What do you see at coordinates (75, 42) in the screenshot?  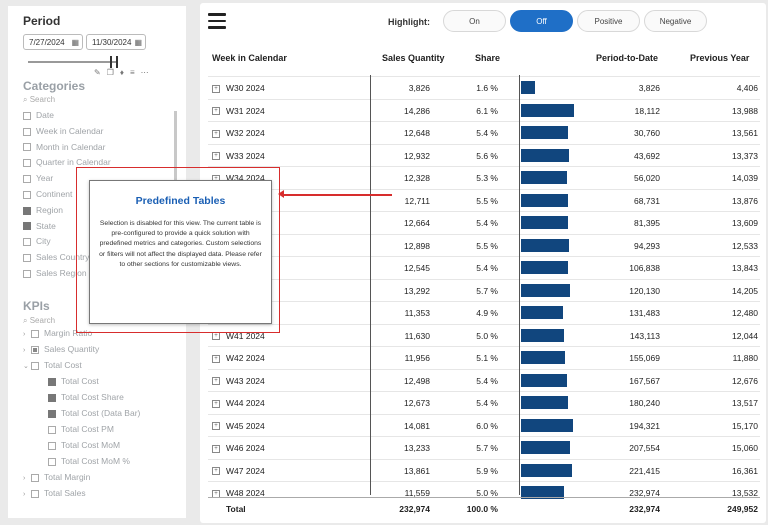 I see `calendar-icon: ▦` at bounding box center [75, 42].